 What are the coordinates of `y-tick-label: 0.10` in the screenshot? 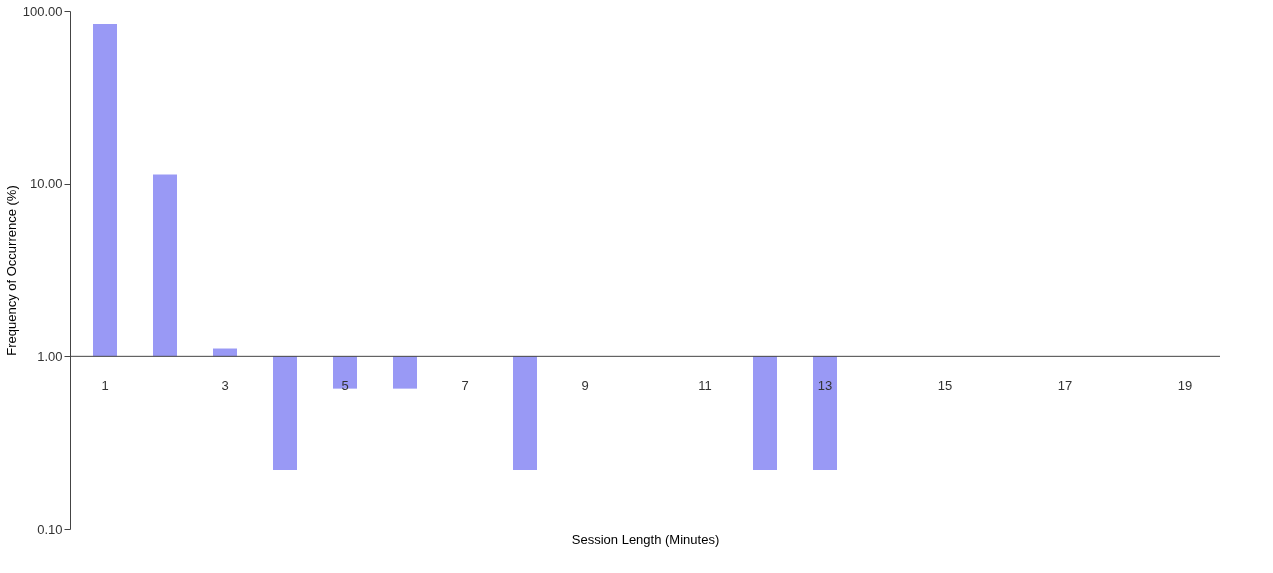 It's located at (50, 529).